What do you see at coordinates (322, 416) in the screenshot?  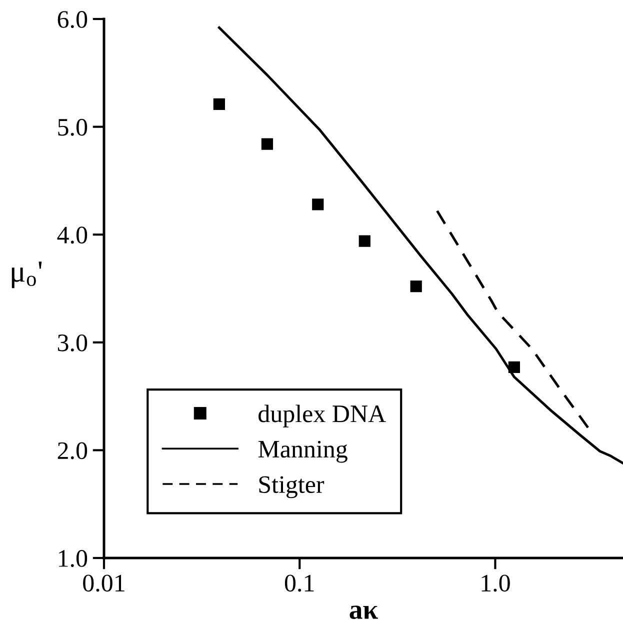 I see `legend-label: duplex DNA` at bounding box center [322, 416].